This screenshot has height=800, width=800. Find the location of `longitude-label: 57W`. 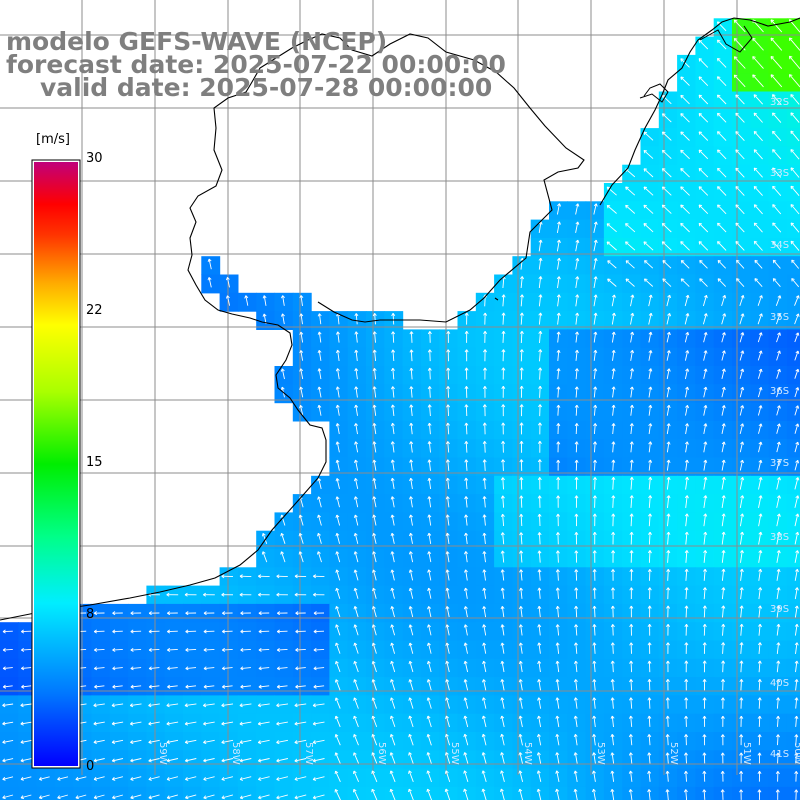

longitude-label: 57W is located at coordinates (308, 753).